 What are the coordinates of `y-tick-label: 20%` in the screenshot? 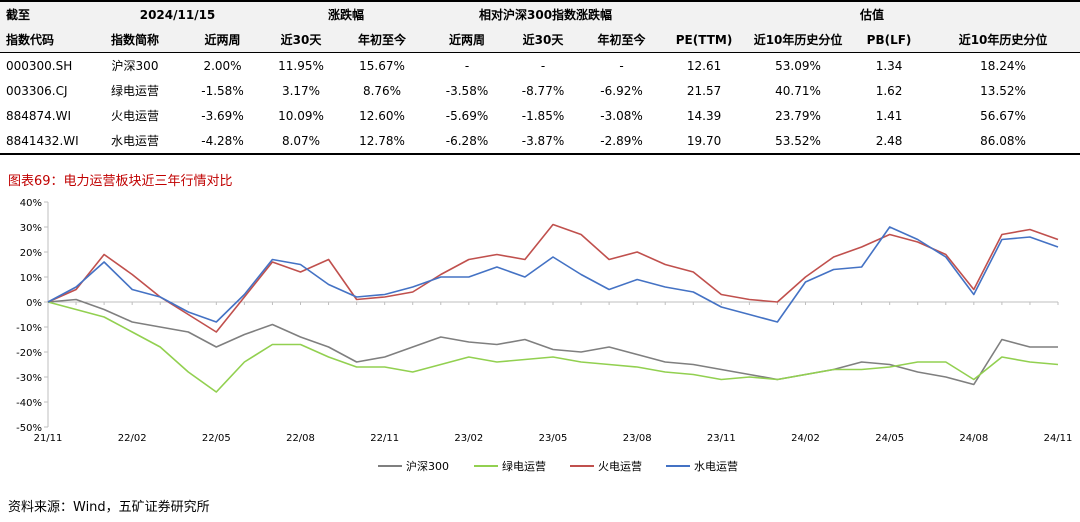 It's located at (31, 253).